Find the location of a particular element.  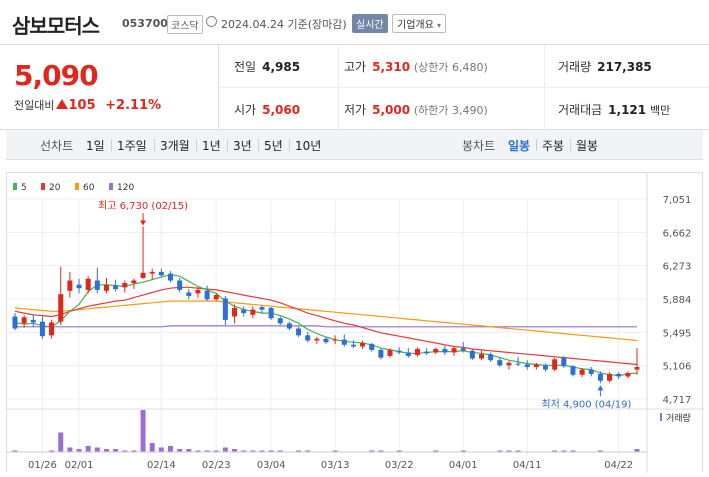

low-annotation: 최저 4,900 (04/19) is located at coordinates (586, 404).